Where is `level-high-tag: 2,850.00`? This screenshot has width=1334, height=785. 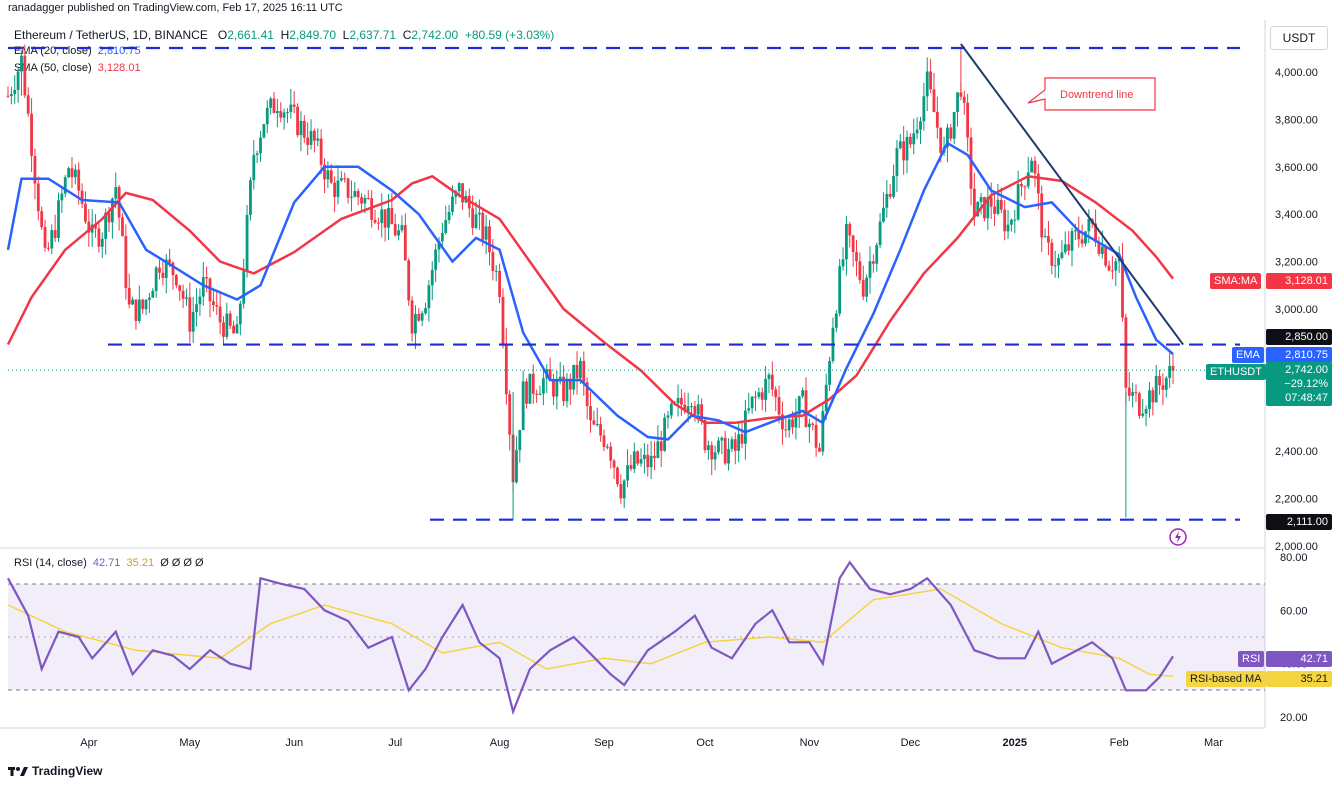
level-high-tag: 2,850.00 is located at coordinates (1299, 337).